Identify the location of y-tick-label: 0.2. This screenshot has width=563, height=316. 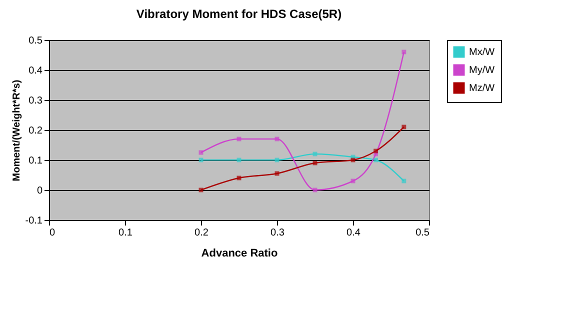
(35, 131).